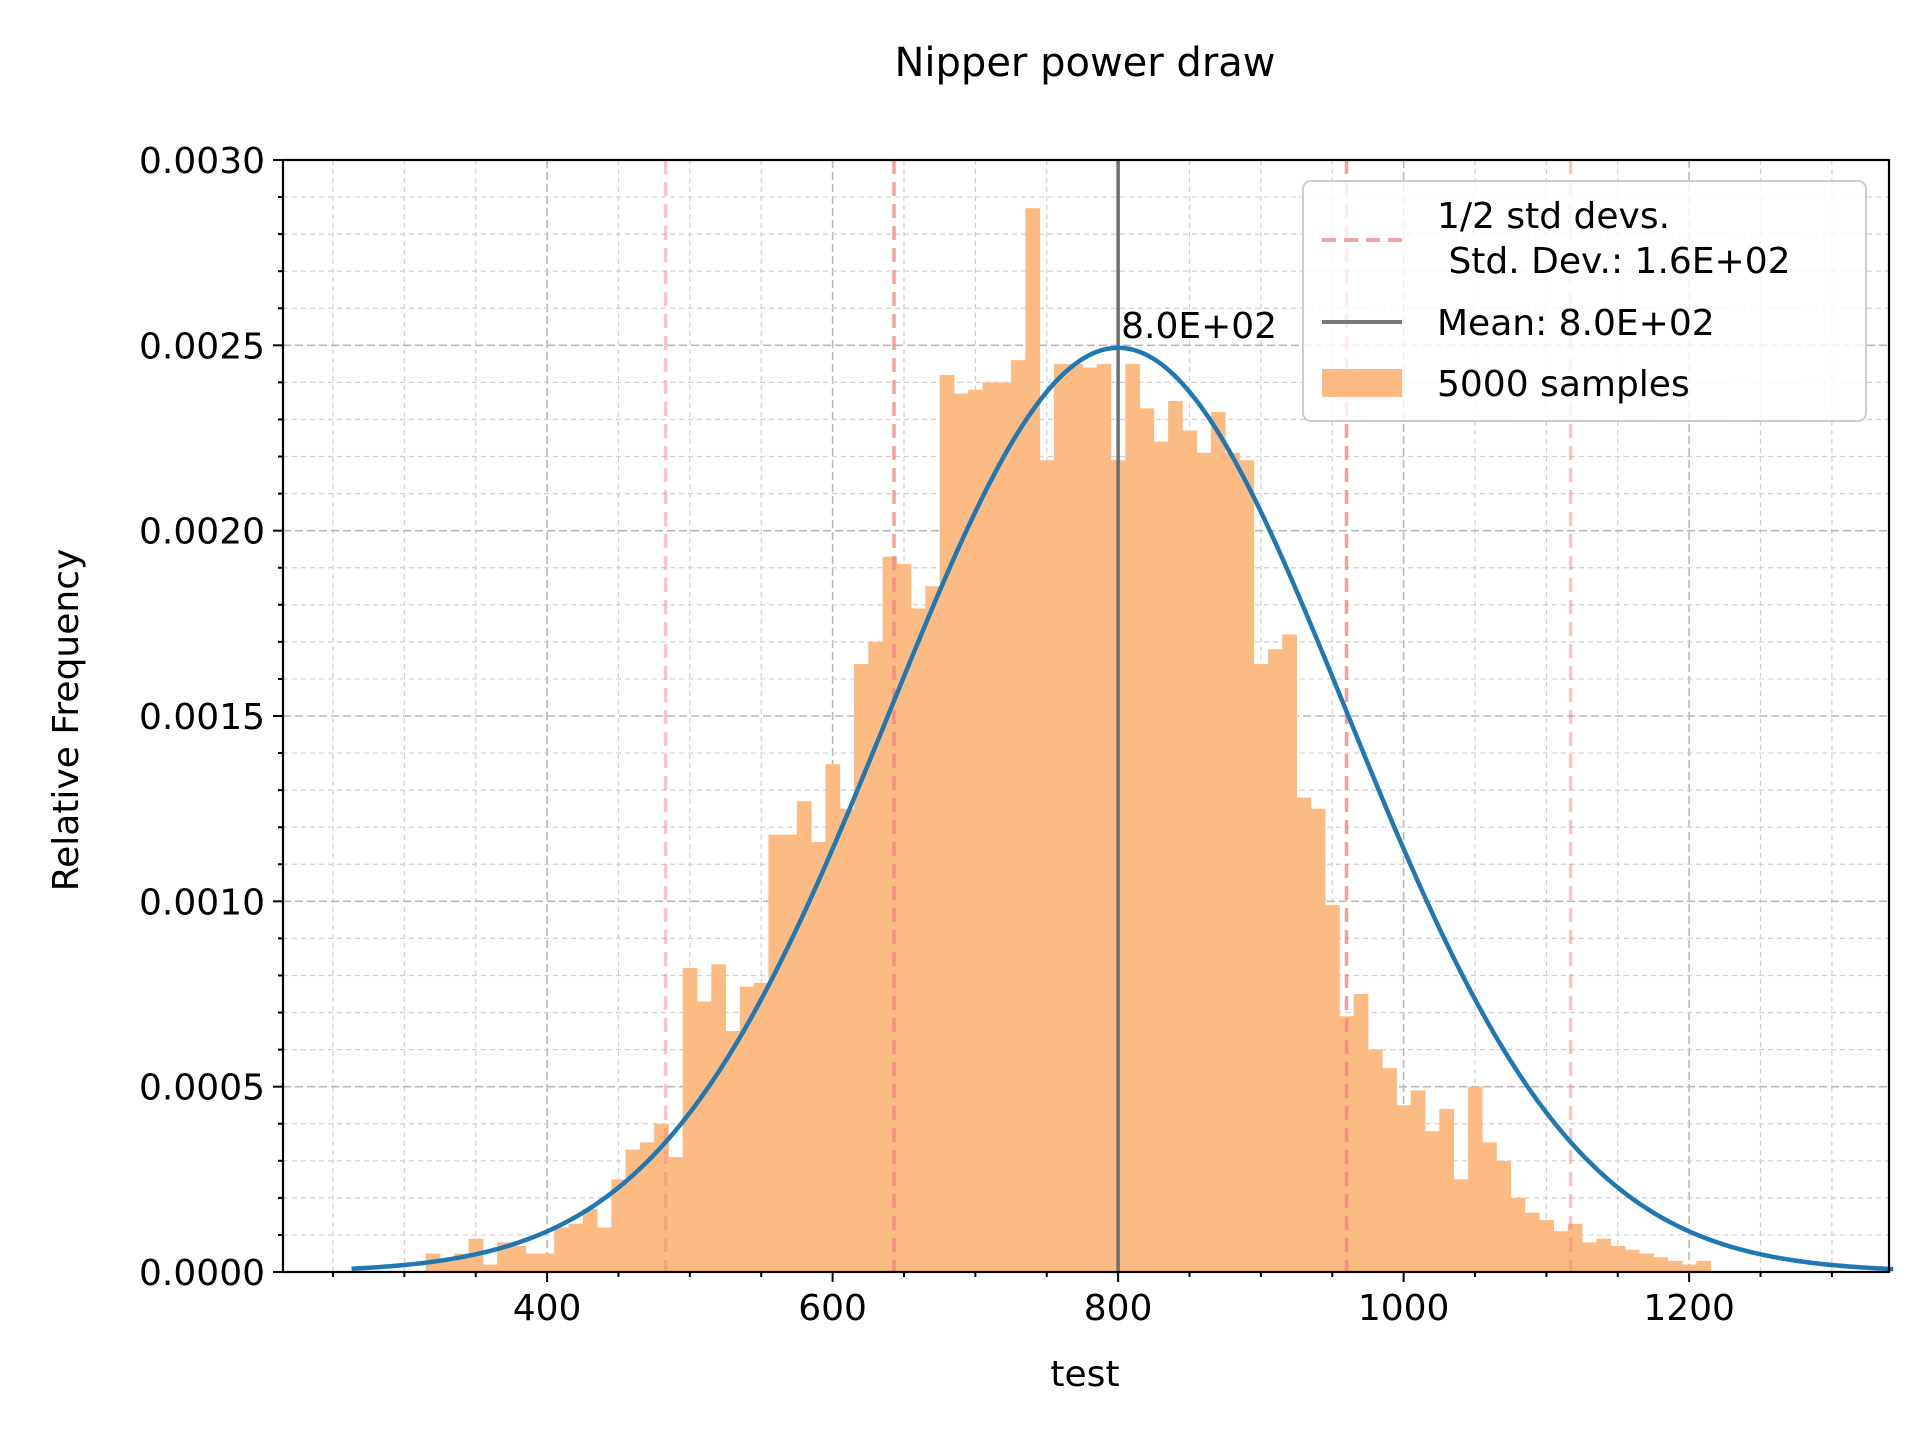 The height and width of the screenshot is (1440, 1920). I want to click on legend-samples-label: 5000 samples, so click(1563, 384).